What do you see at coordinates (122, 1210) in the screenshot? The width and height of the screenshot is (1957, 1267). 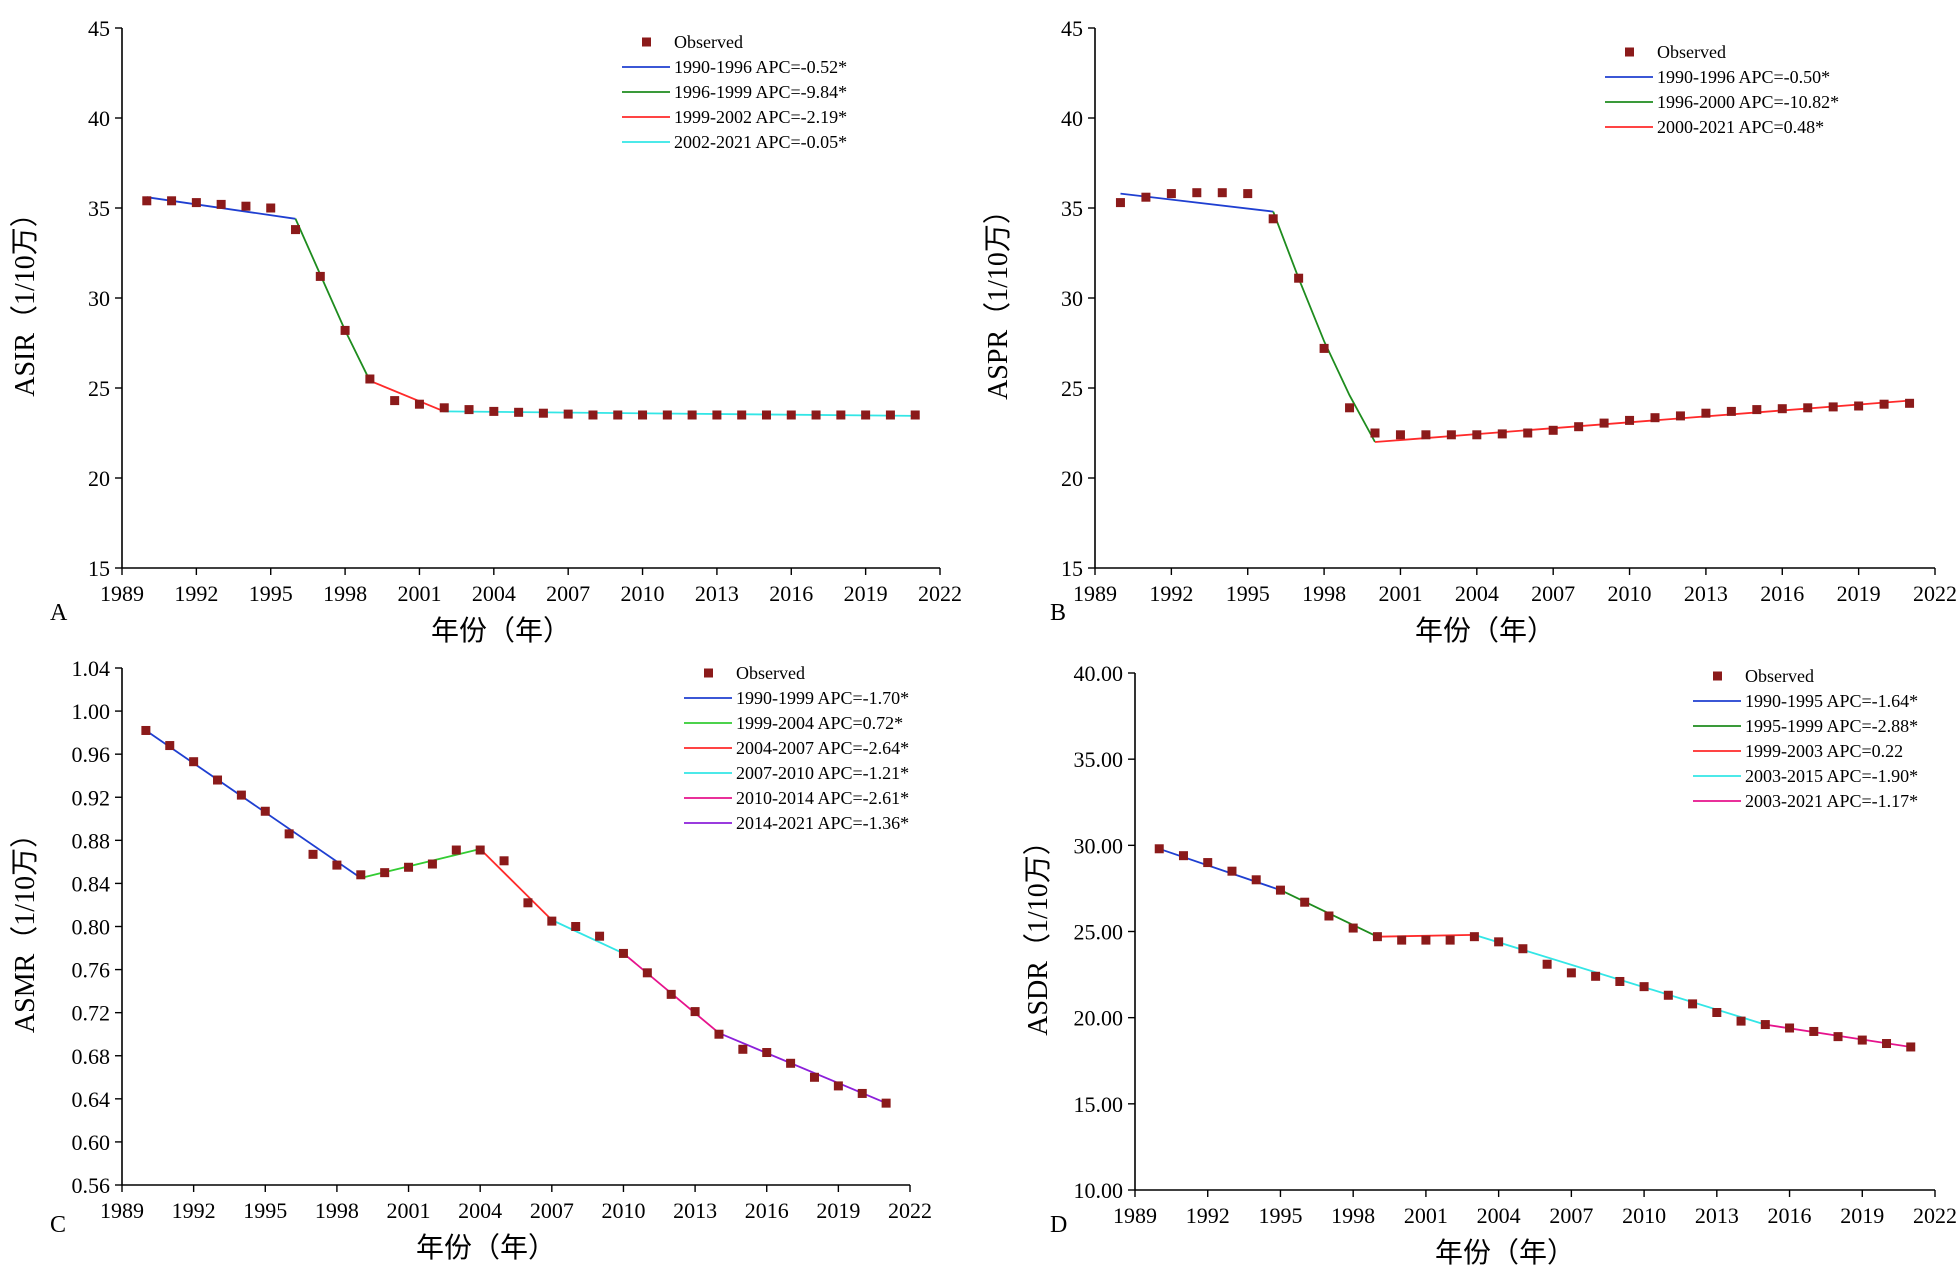 I see `x-tick-label: 1989` at bounding box center [122, 1210].